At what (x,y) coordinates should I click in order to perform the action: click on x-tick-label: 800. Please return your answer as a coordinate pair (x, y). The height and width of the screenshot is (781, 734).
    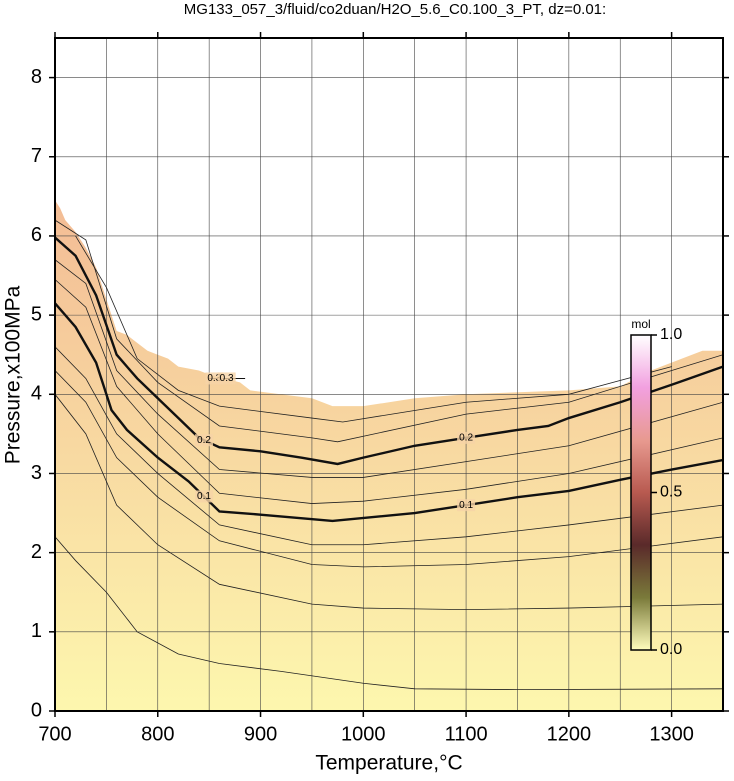
    Looking at the image, I should click on (157, 734).